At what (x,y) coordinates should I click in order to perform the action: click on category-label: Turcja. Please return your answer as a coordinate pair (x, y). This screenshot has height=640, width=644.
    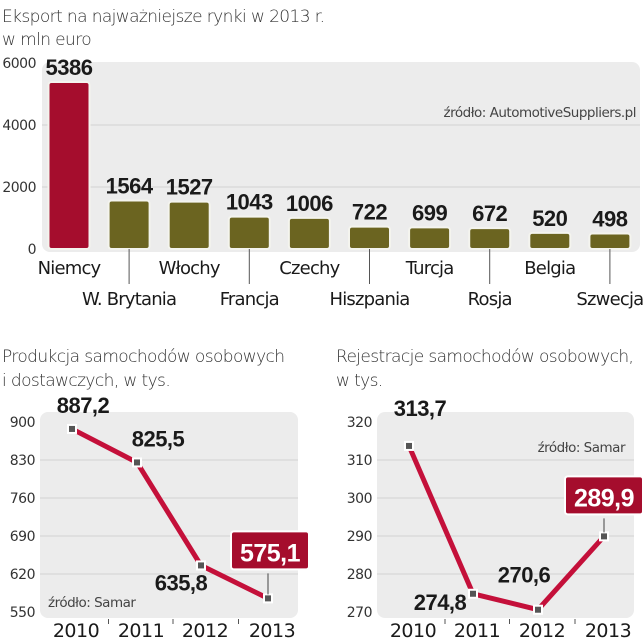
    Looking at the image, I should click on (429, 268).